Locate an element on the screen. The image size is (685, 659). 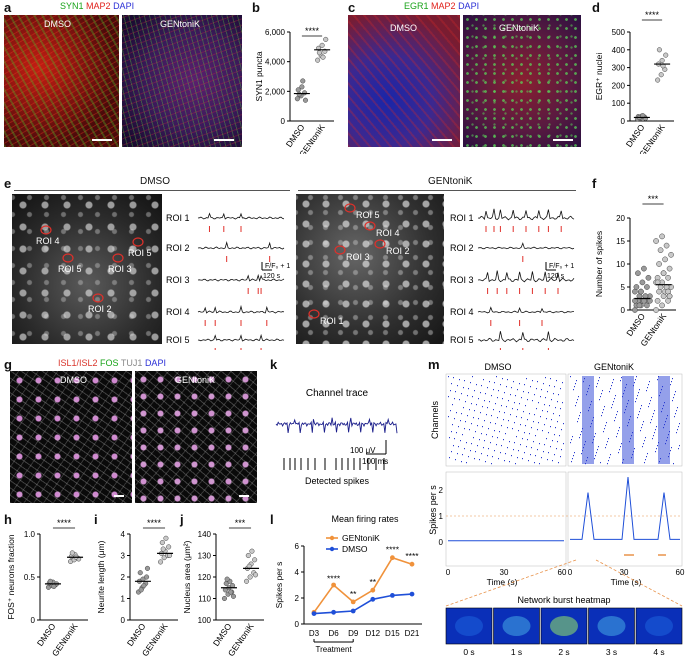
micro-g-gentonik: GENtoniK is located at coordinates (196, 437).